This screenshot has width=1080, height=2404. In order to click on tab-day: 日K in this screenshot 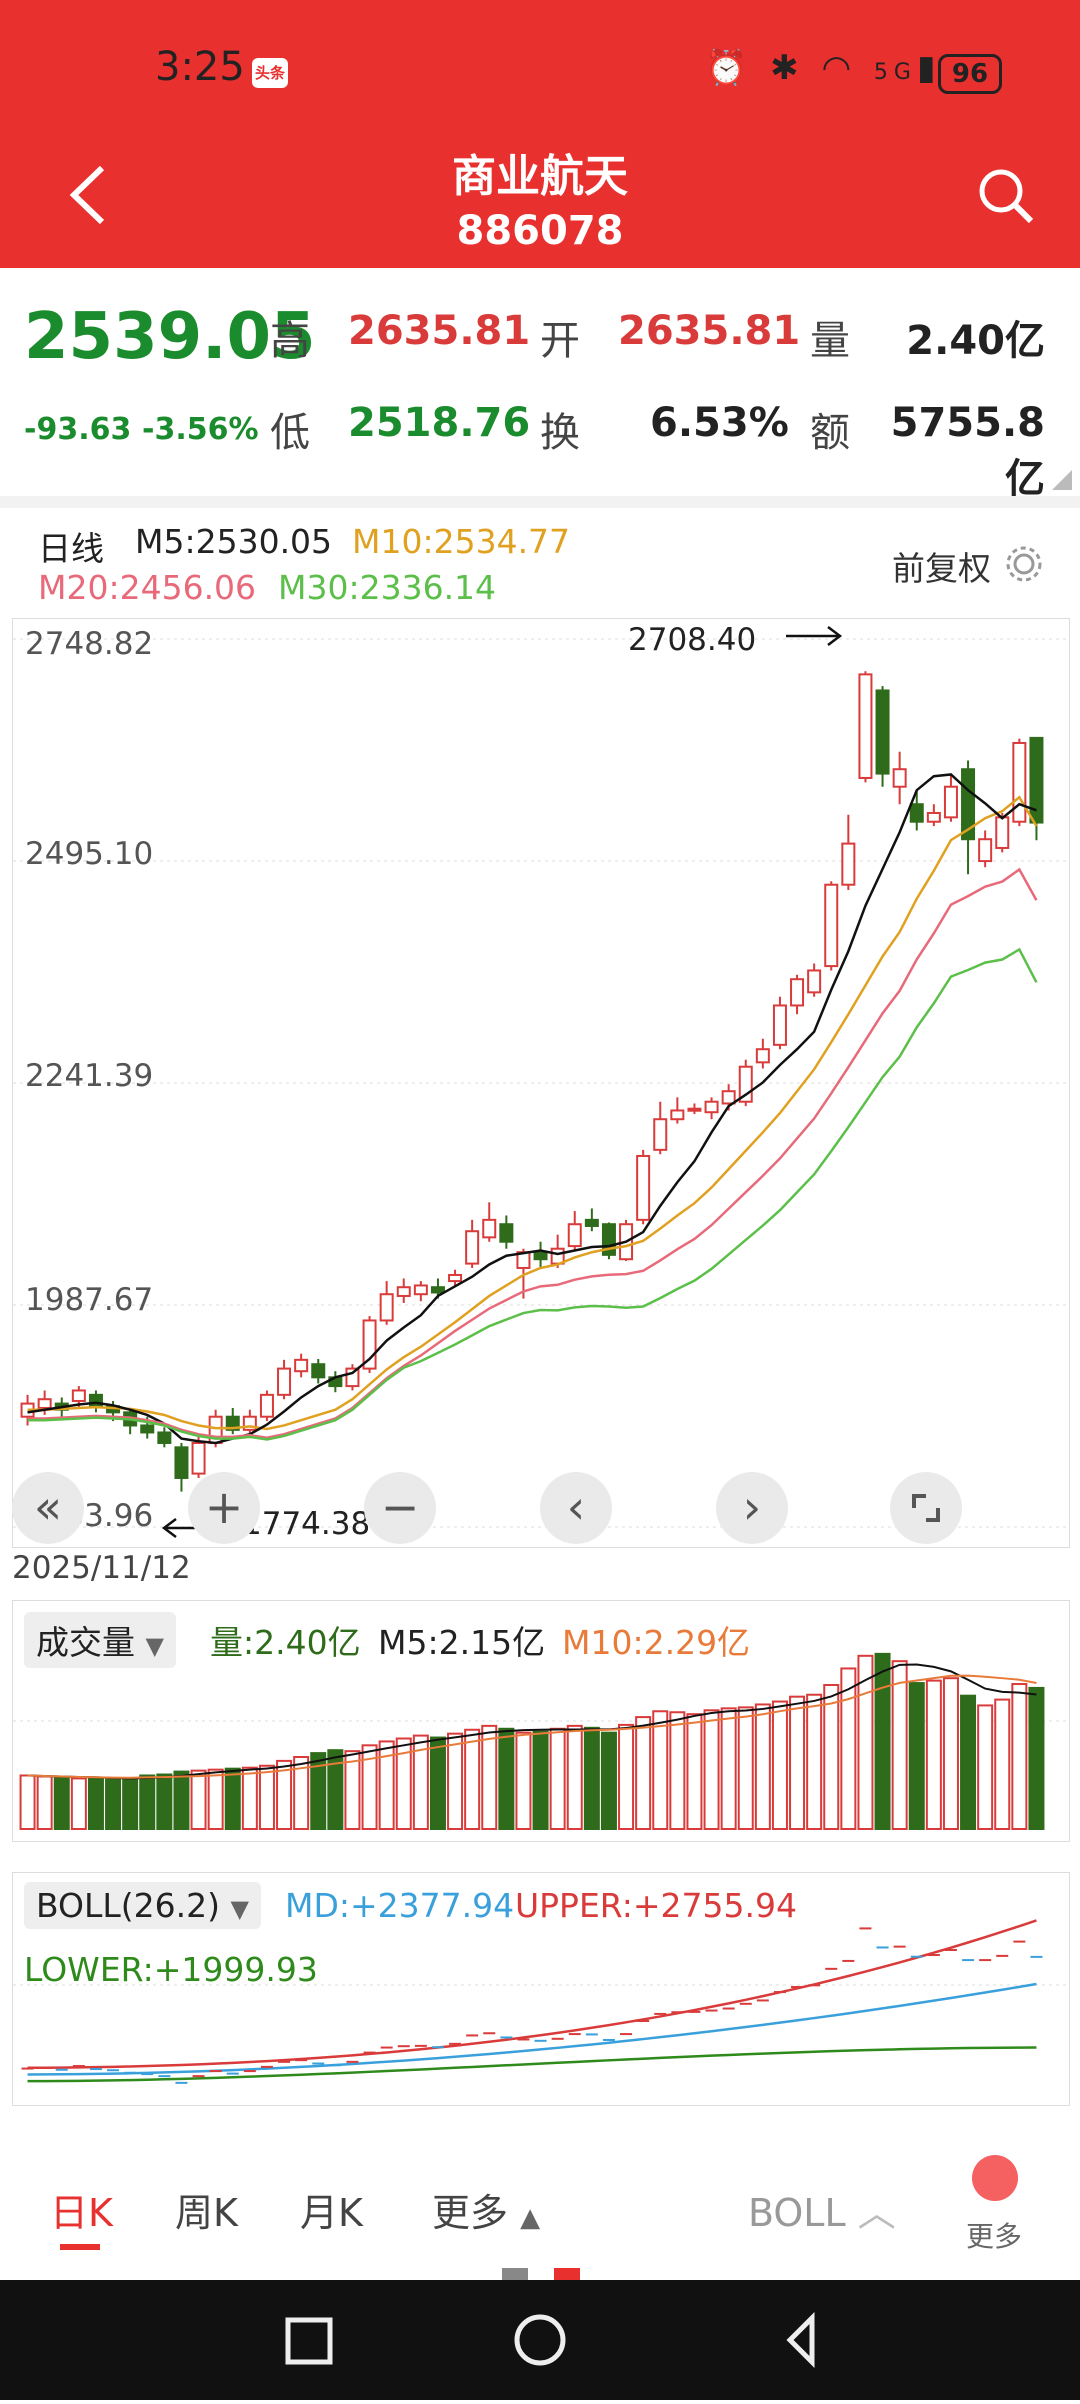, I will do `click(81, 2213)`.